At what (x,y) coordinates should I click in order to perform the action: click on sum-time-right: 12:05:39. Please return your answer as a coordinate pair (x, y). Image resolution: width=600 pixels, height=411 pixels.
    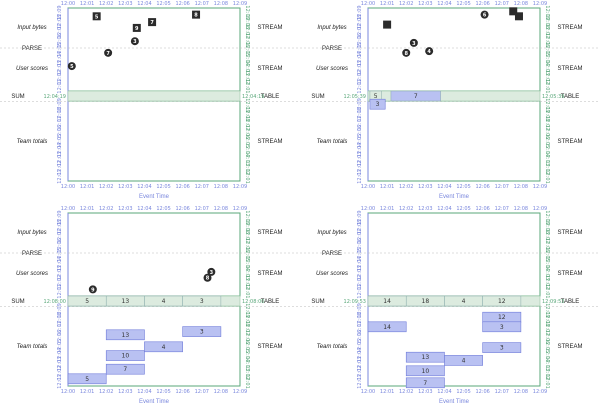
    Looking at the image, I should click on (553, 97).